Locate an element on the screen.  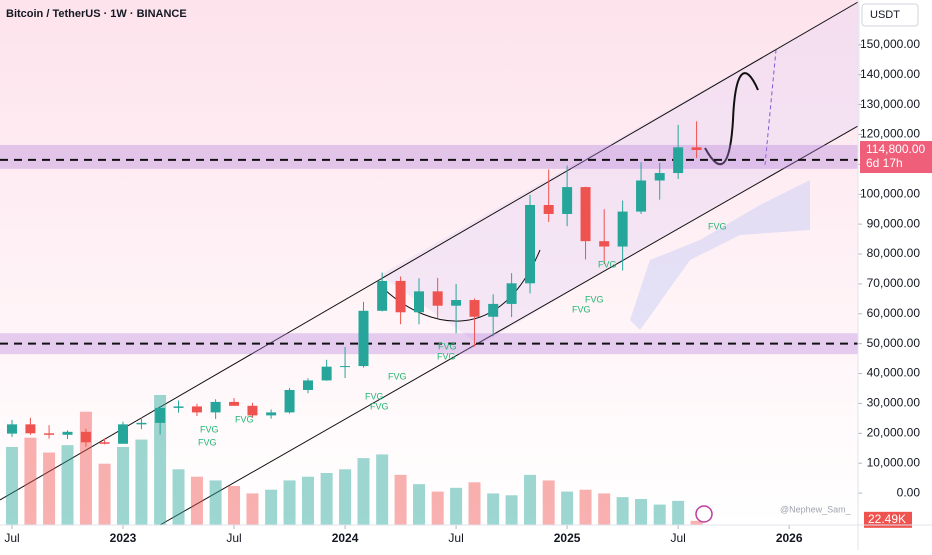
volume-tag is located at coordinates (888, 519).